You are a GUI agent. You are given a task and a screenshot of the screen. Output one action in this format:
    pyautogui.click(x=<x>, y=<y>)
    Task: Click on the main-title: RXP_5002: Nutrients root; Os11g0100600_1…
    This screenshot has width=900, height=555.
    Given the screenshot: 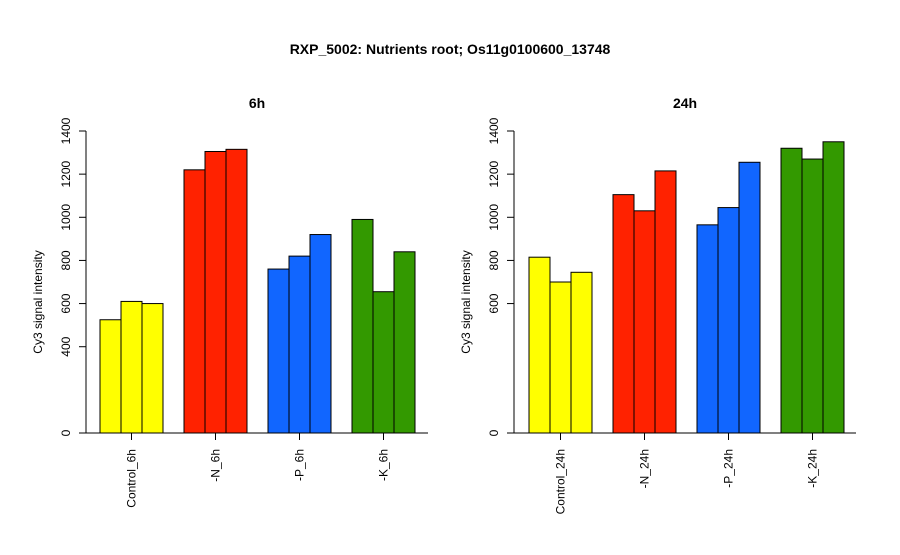 What is the action you would take?
    pyautogui.click(x=450, y=49)
    